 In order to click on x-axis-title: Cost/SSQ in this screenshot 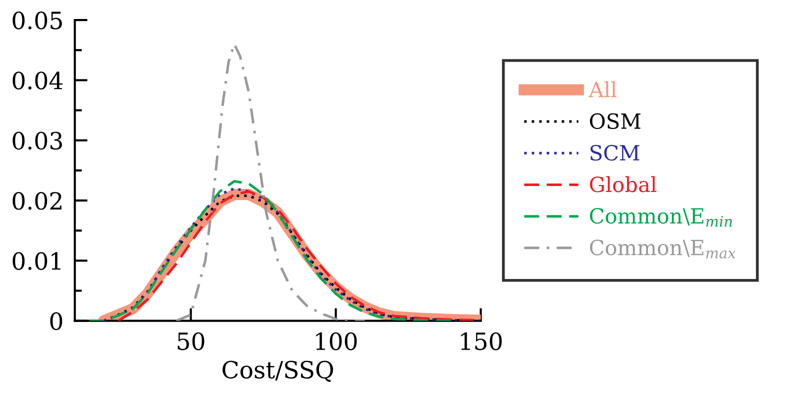, I will do `click(278, 371)`.